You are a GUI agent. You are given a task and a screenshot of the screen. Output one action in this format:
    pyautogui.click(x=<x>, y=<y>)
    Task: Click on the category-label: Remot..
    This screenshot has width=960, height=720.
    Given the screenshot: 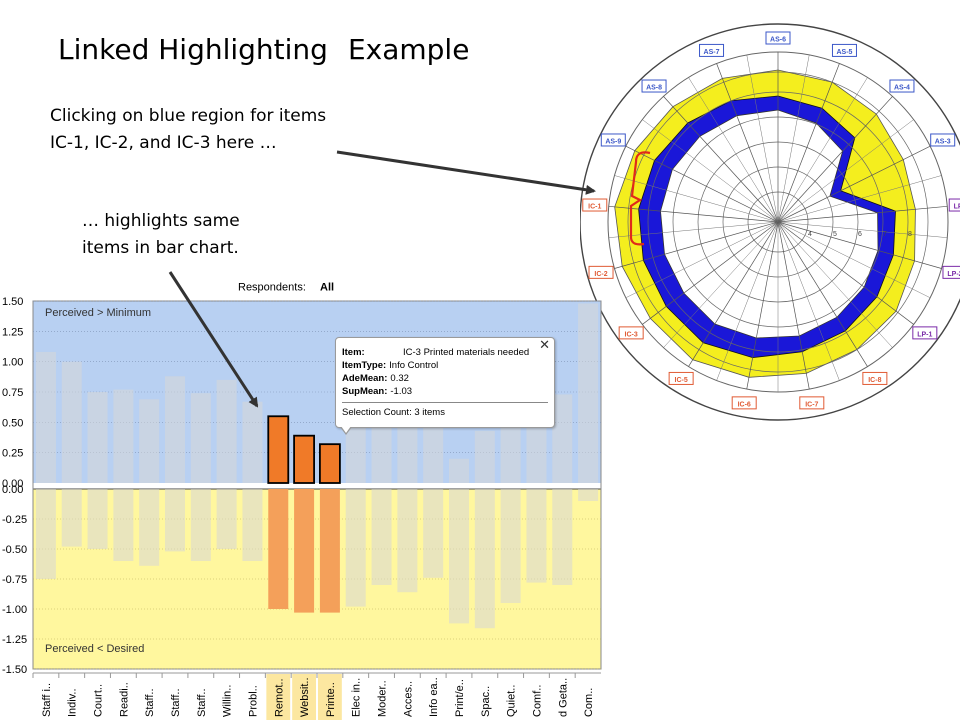 What is the action you would take?
    pyautogui.click(x=279, y=697)
    